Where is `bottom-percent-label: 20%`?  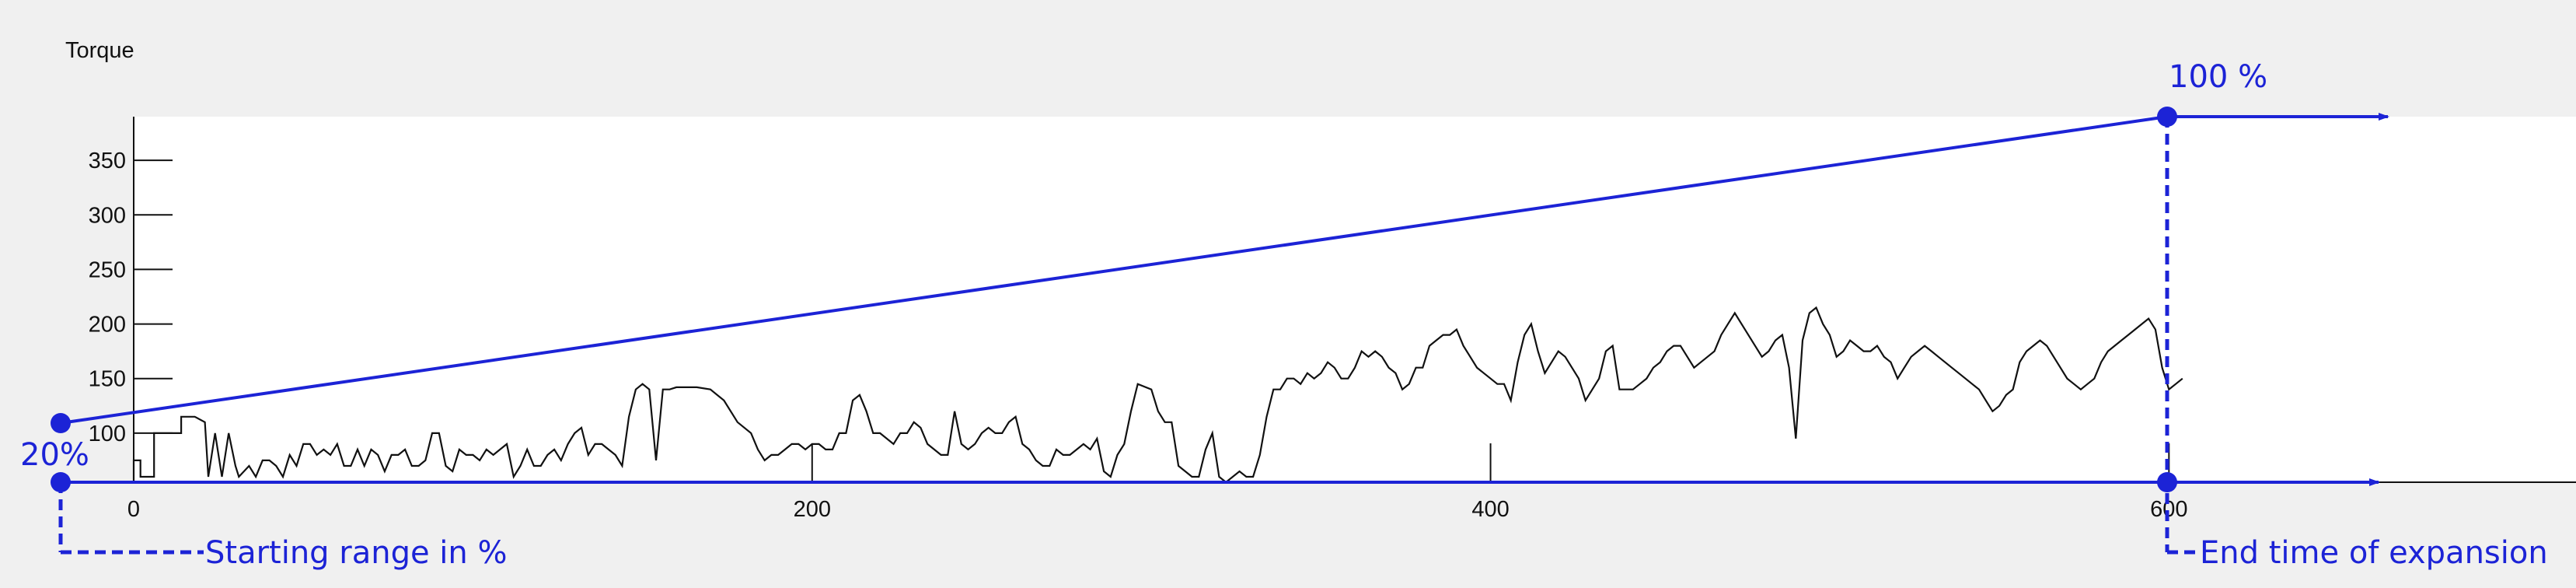 bottom-percent-label: 20% is located at coordinates (55, 455).